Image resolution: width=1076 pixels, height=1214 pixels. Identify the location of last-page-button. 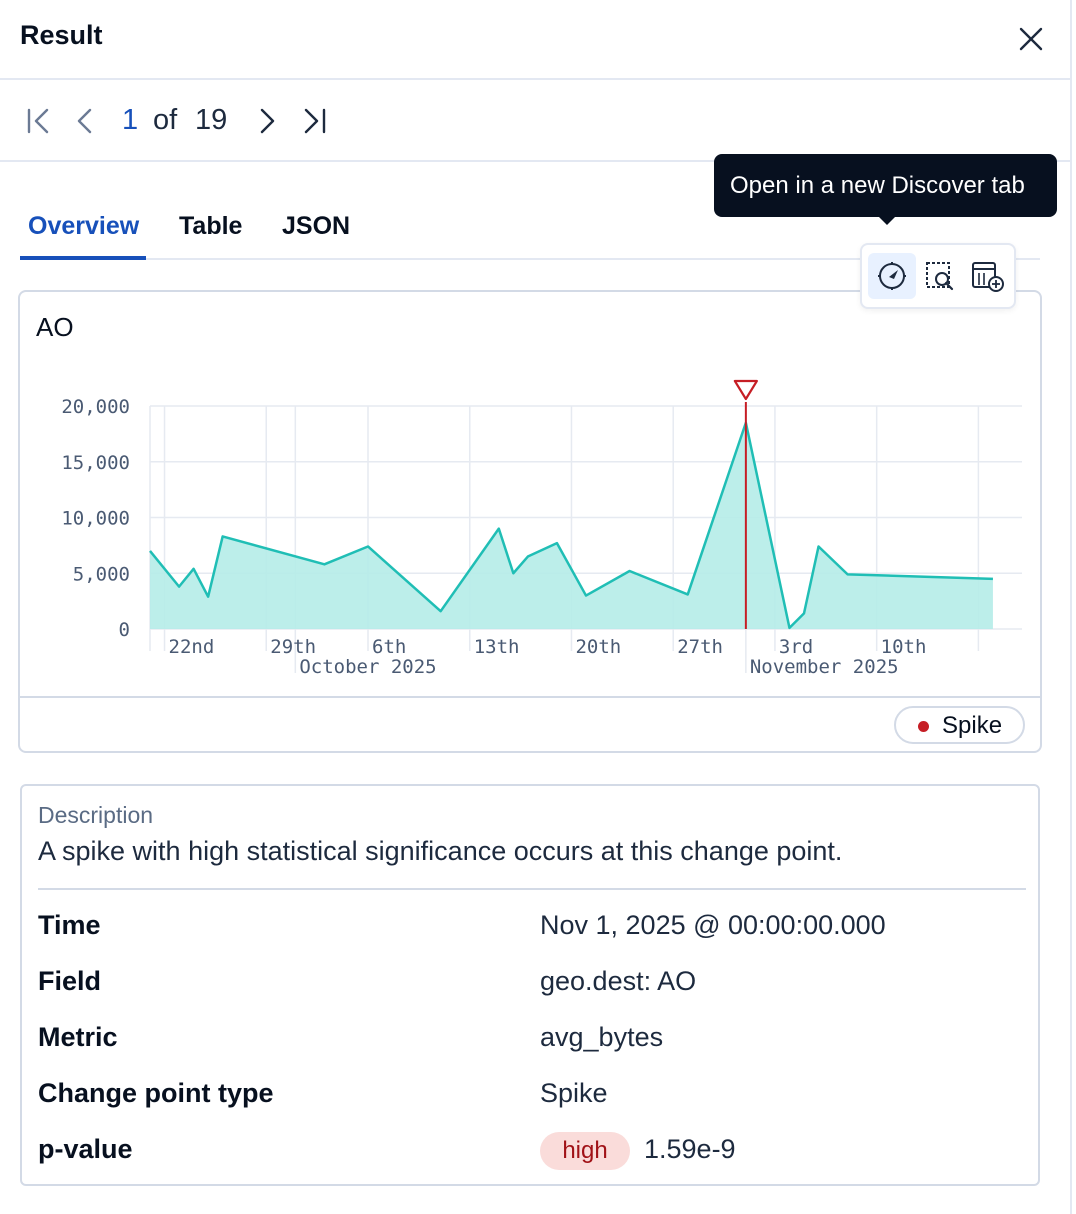
(315, 121).